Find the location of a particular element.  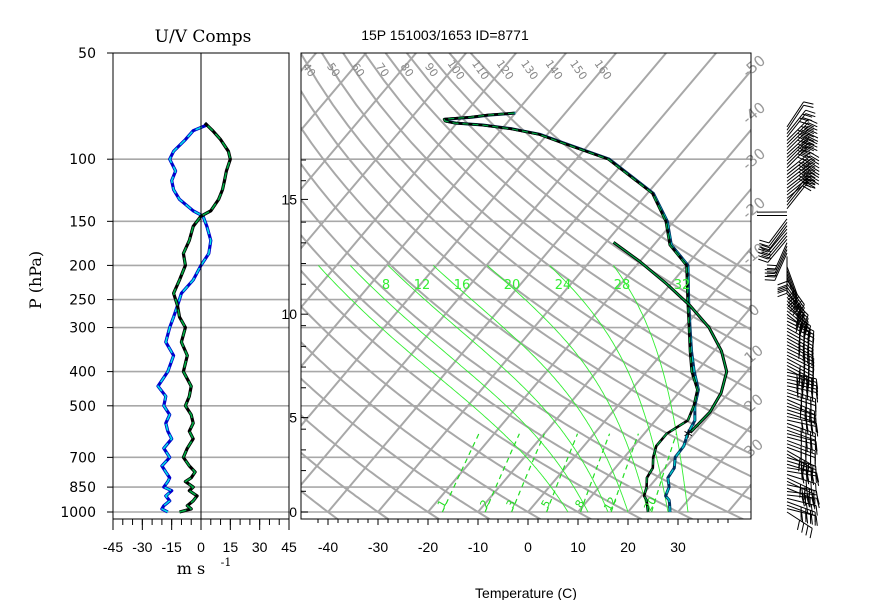

temperature-tick-label: -20 is located at coordinates (428, 547).